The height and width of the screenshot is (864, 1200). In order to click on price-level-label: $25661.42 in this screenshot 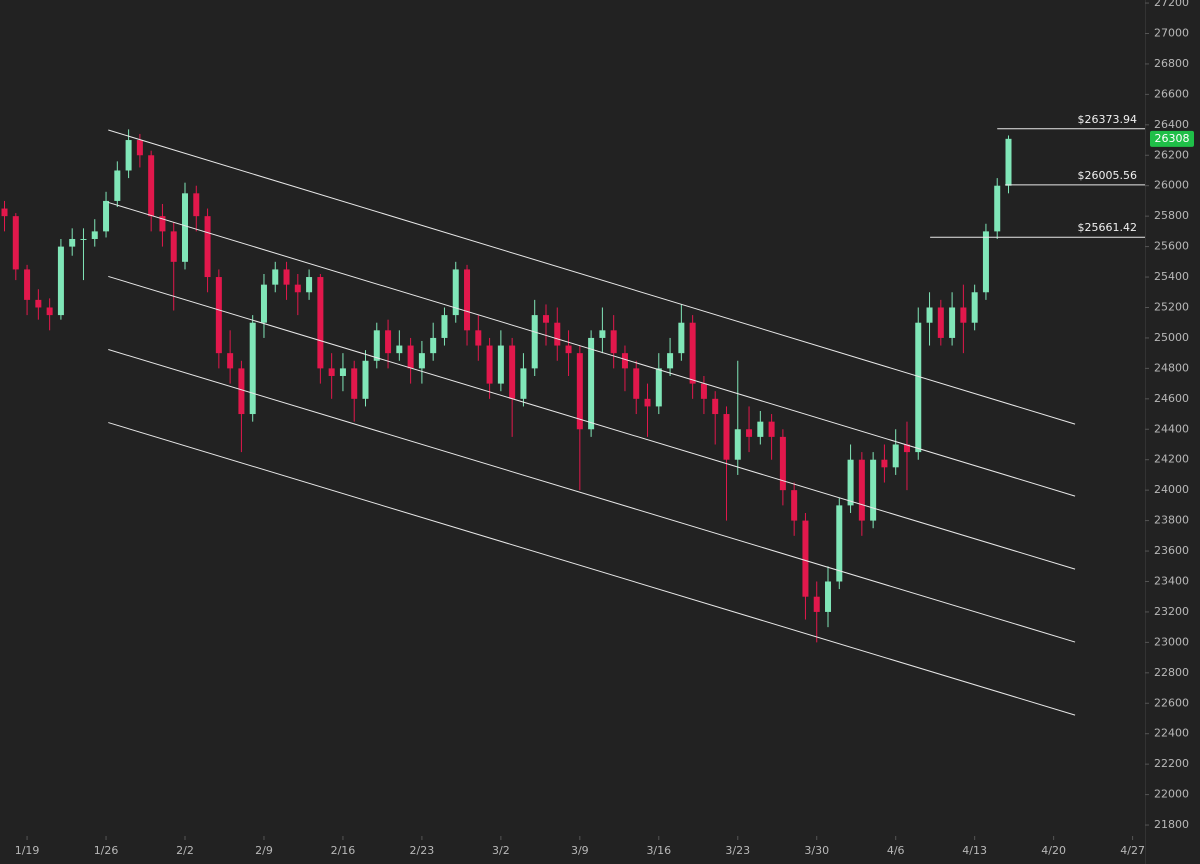, I will do `click(1108, 227)`.